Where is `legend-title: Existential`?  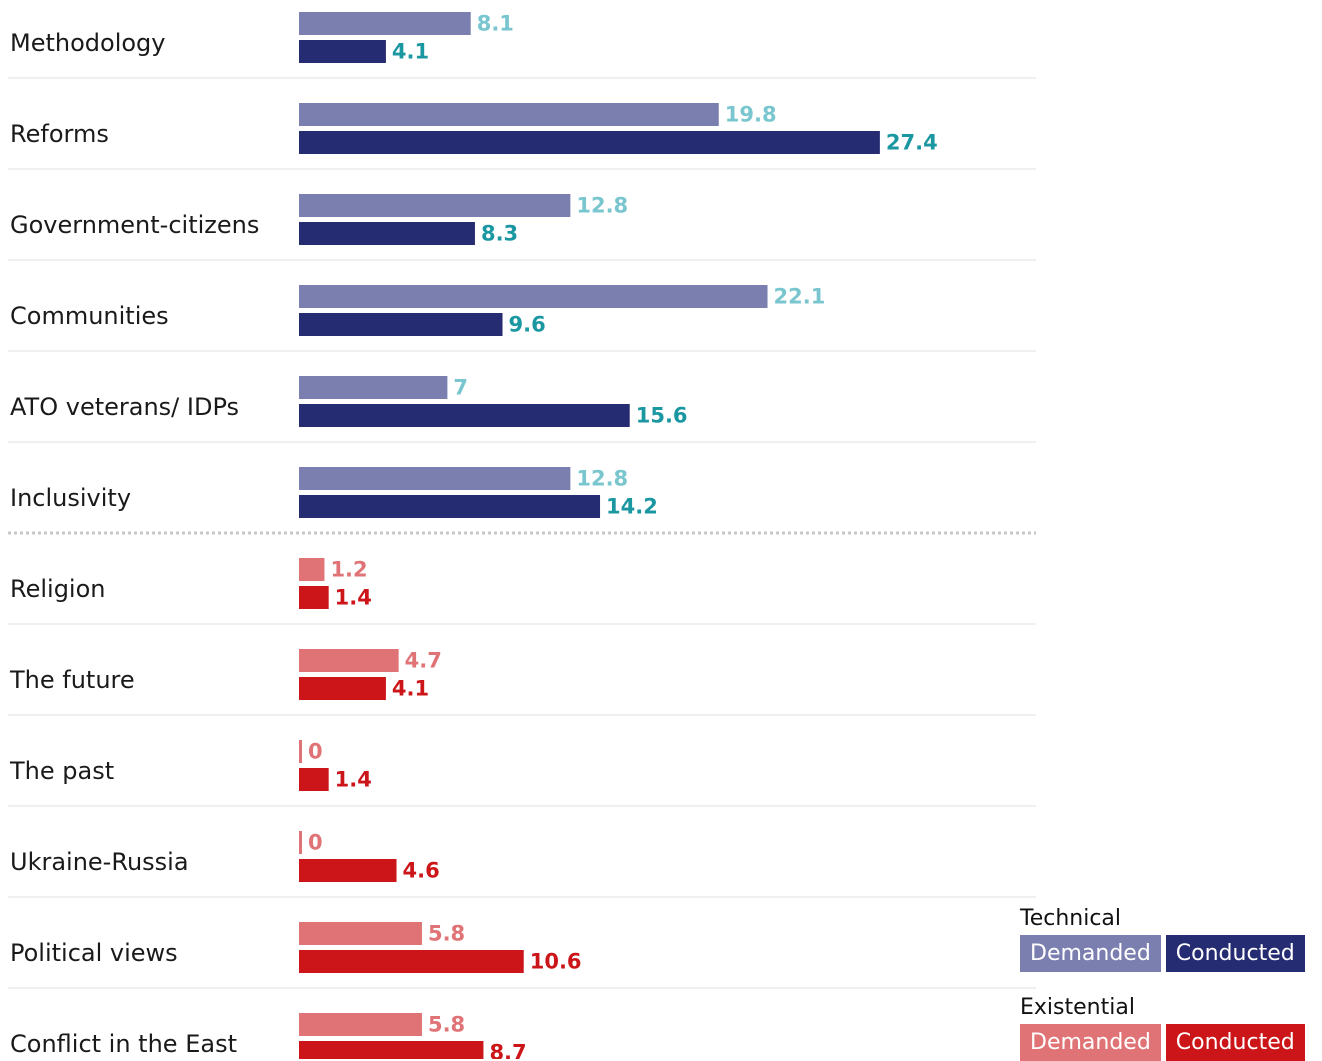 legend-title: Existential is located at coordinates (1077, 1007).